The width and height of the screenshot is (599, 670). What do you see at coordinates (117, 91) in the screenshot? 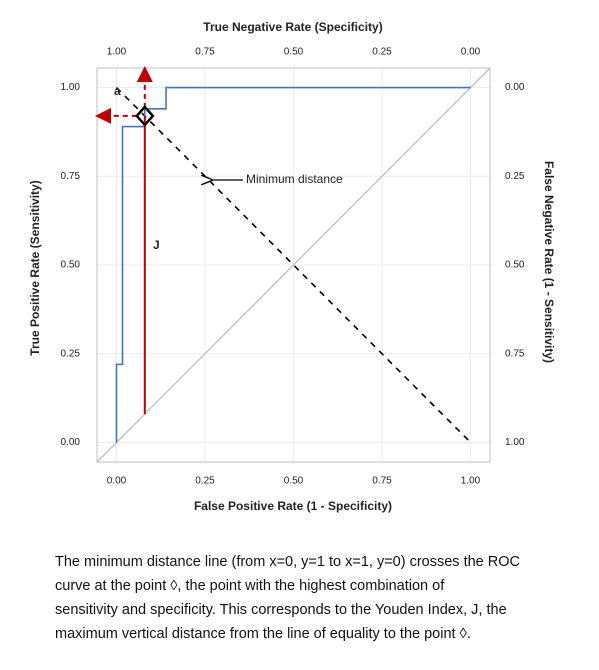
I see `annotation-a: a` at bounding box center [117, 91].